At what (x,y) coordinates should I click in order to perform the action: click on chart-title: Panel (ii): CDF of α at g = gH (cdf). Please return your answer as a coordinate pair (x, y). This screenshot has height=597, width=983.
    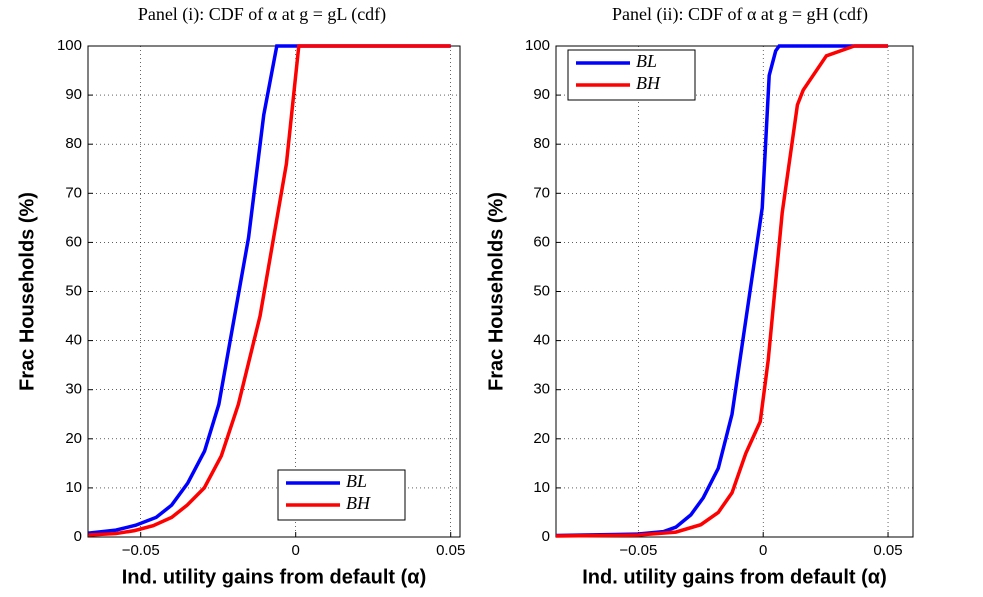
    Looking at the image, I should click on (740, 14).